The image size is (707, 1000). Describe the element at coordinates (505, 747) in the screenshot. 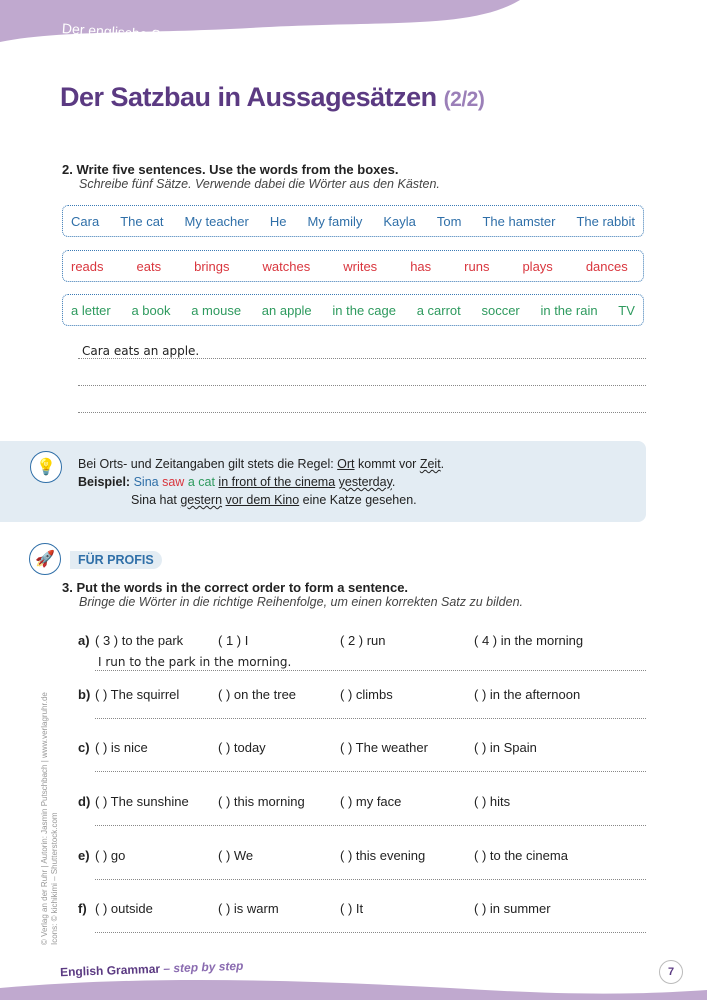

I see `word-order-item: ( ) in Spain` at that location.